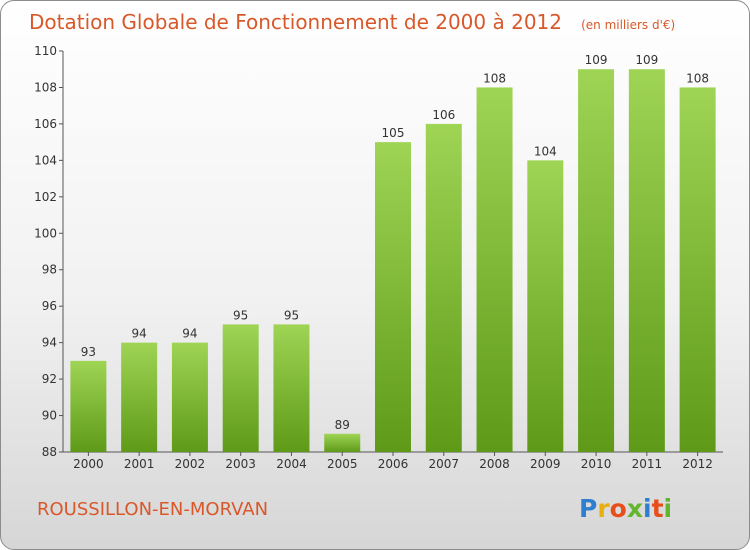 The image size is (750, 550). Describe the element at coordinates (697, 270) in the screenshot. I see `bar-2012` at that location.